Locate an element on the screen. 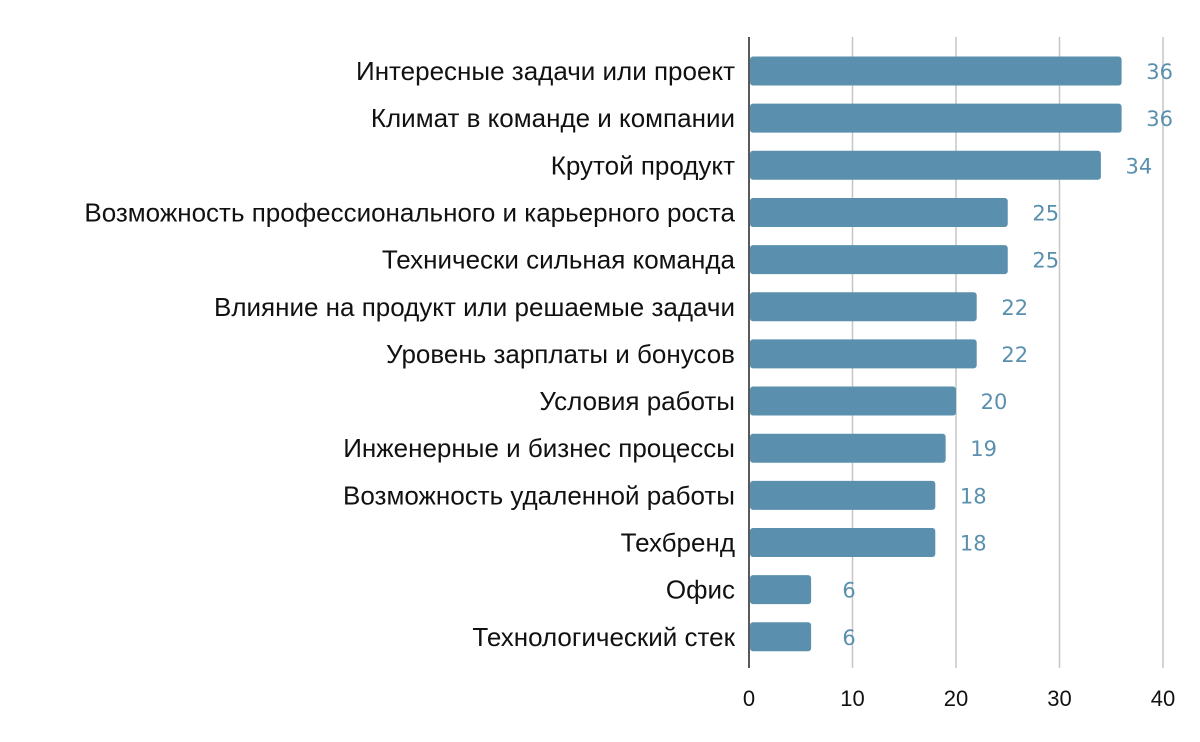 Image resolution: width=1200 pixels, height=742 pixels. x-tick-label: 10 is located at coordinates (852, 698).